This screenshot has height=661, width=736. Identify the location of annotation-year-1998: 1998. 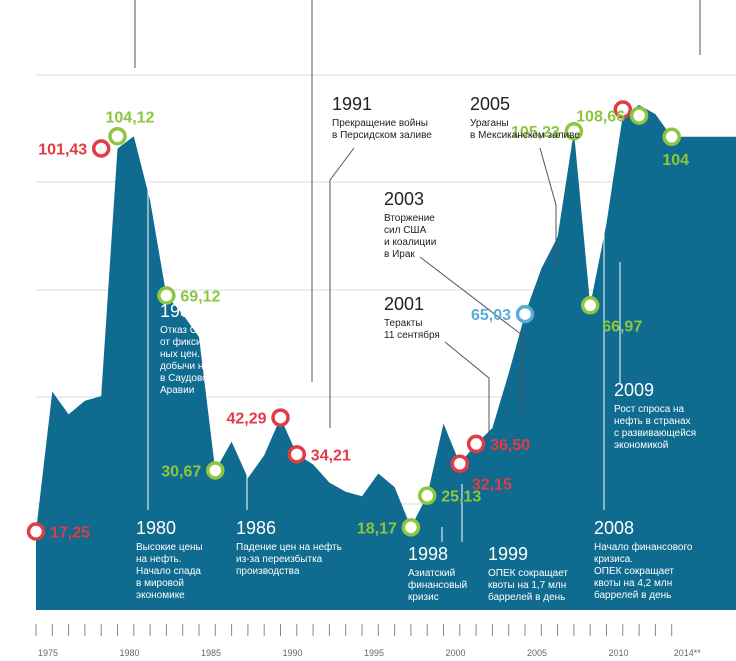
(428, 554).